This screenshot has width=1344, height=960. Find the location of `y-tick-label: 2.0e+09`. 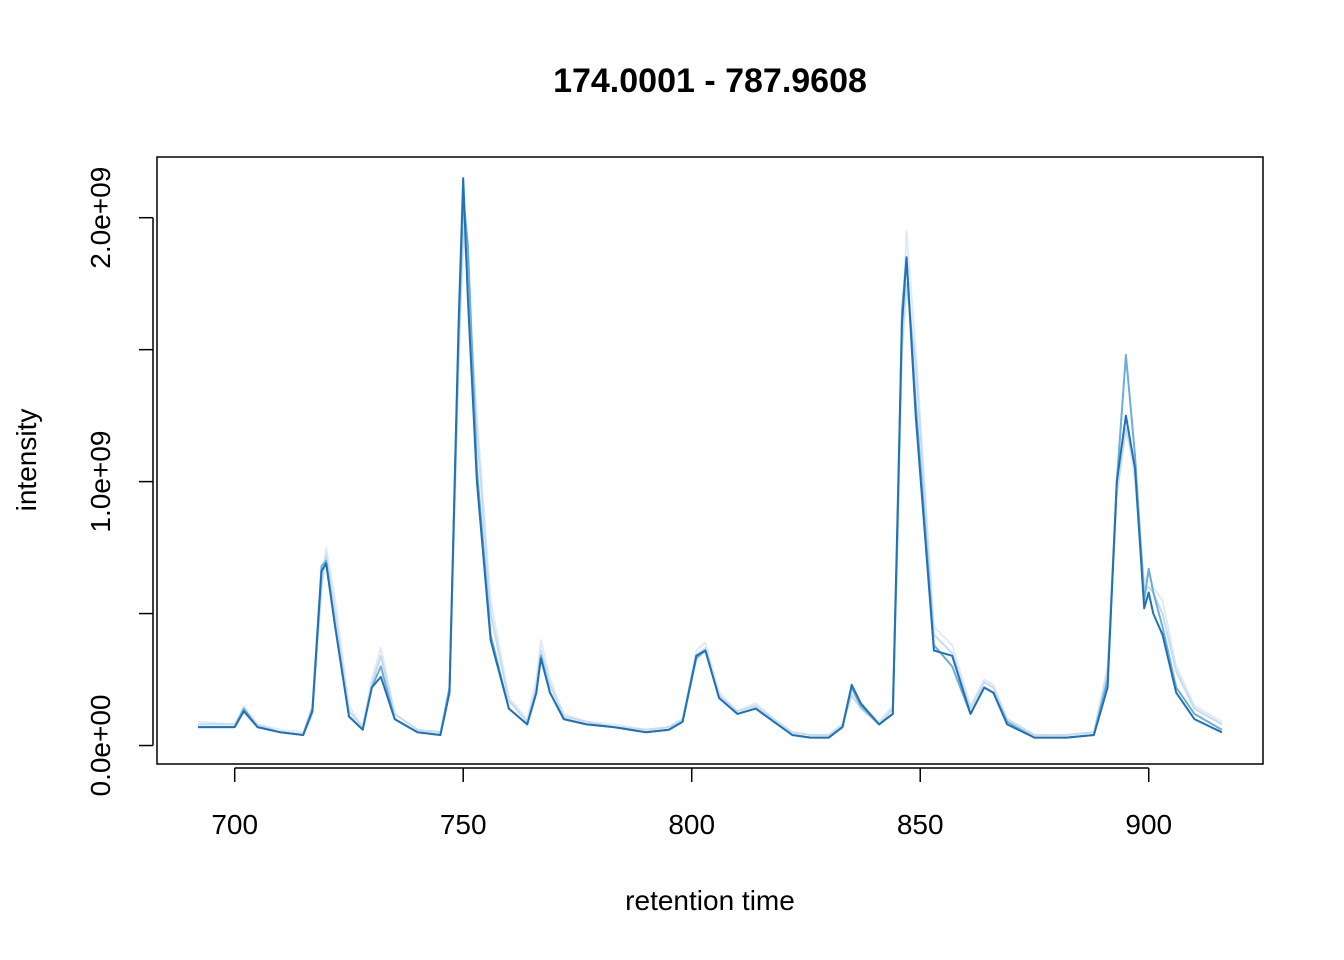

y-tick-label: 2.0e+09 is located at coordinates (100, 218).